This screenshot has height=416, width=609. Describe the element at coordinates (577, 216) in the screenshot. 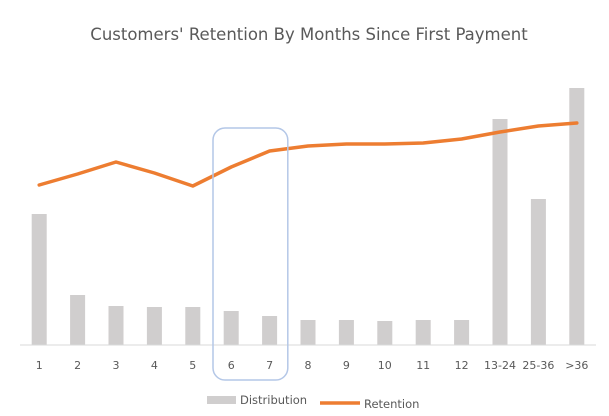

I see `distribution-bar->36` at that location.